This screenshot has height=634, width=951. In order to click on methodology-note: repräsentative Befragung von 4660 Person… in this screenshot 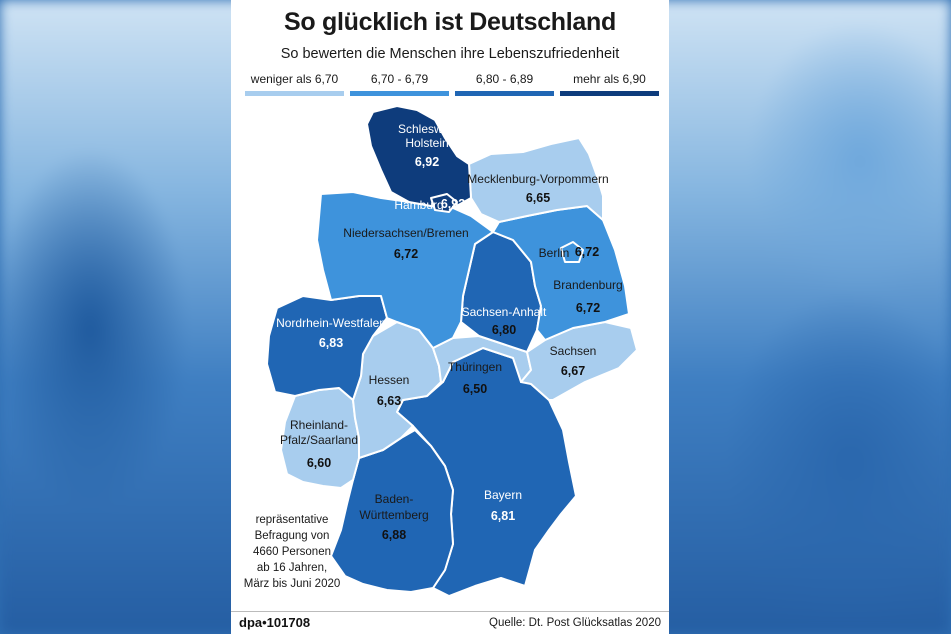, I will do `click(292, 552)`.